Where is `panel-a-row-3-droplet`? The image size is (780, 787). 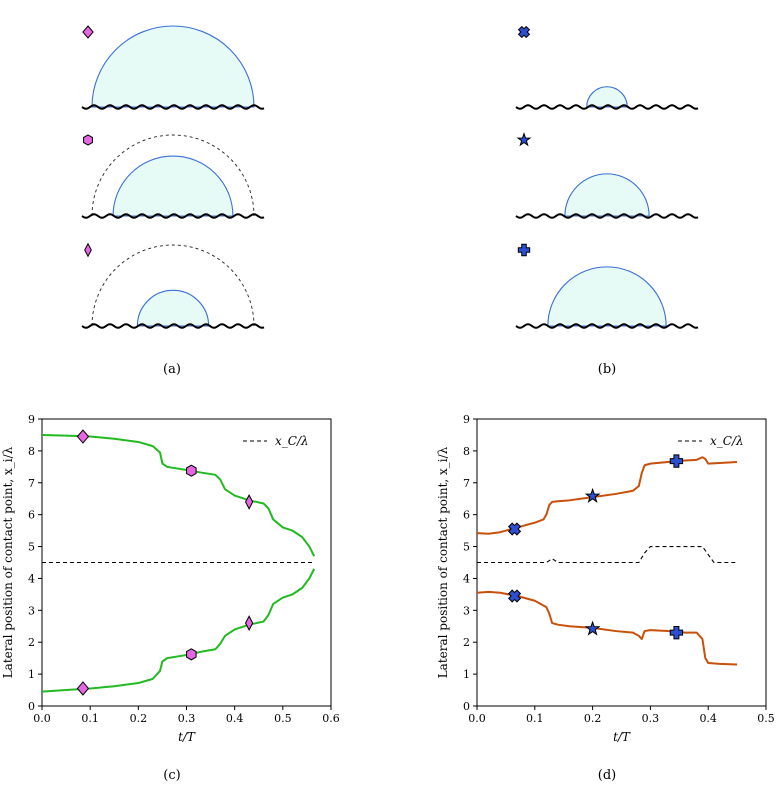 panel-a-row-3-droplet is located at coordinates (173, 308).